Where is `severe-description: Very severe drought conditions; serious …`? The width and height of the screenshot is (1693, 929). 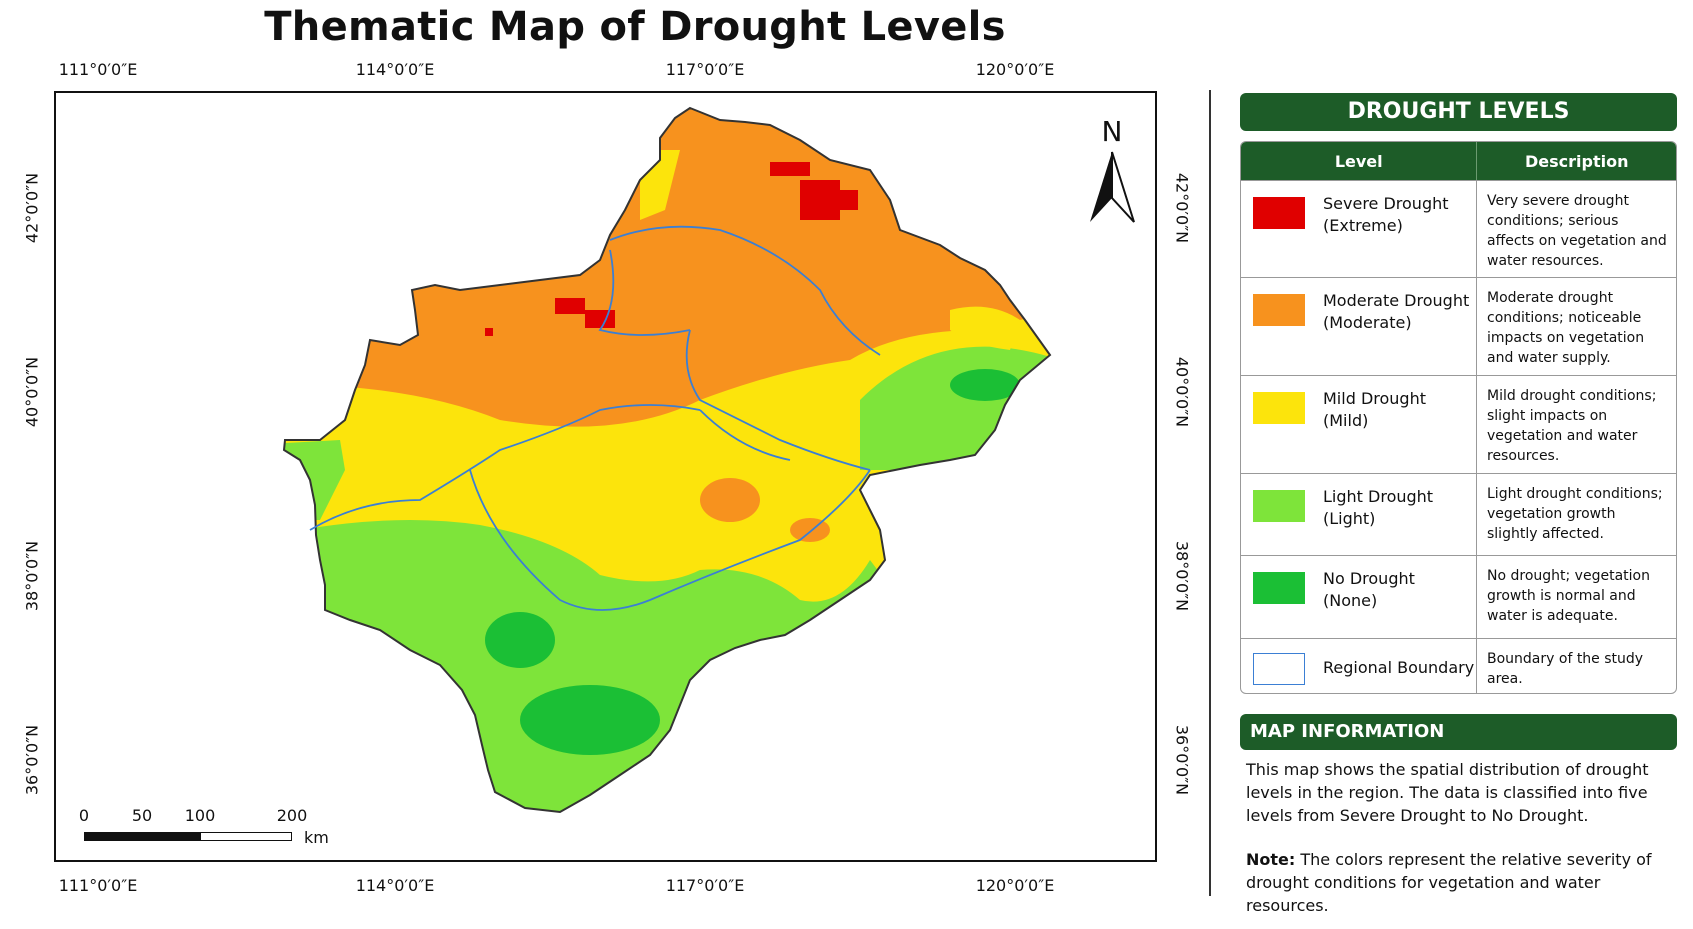 severe-description: Very severe drought conditions; serious … is located at coordinates (1577, 231).